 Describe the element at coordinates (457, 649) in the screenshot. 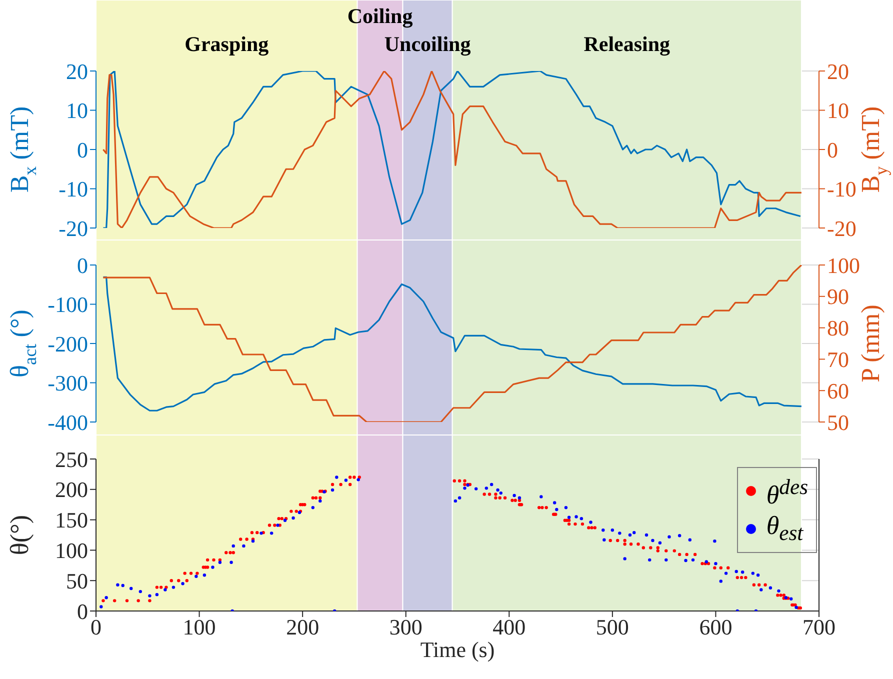

I see `x-axis-title: Time (s)` at that location.